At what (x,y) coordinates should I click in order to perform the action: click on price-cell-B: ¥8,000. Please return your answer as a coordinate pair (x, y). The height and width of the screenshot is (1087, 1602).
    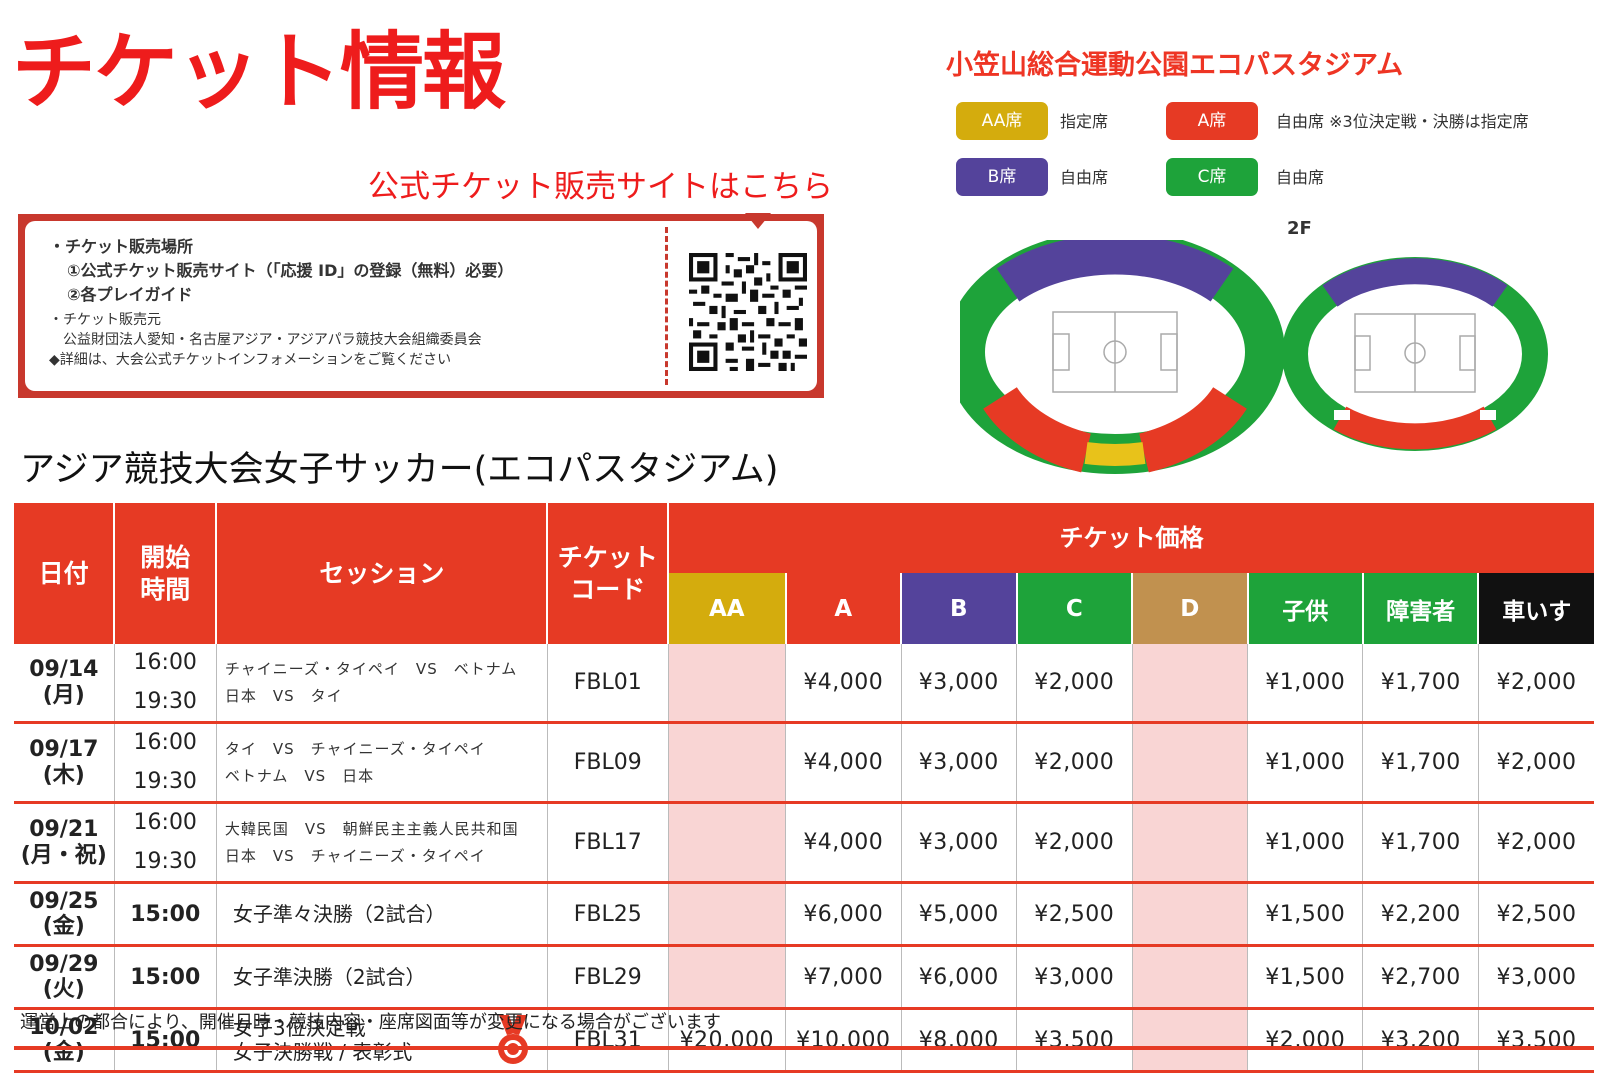
    Looking at the image, I should click on (959, 1040).